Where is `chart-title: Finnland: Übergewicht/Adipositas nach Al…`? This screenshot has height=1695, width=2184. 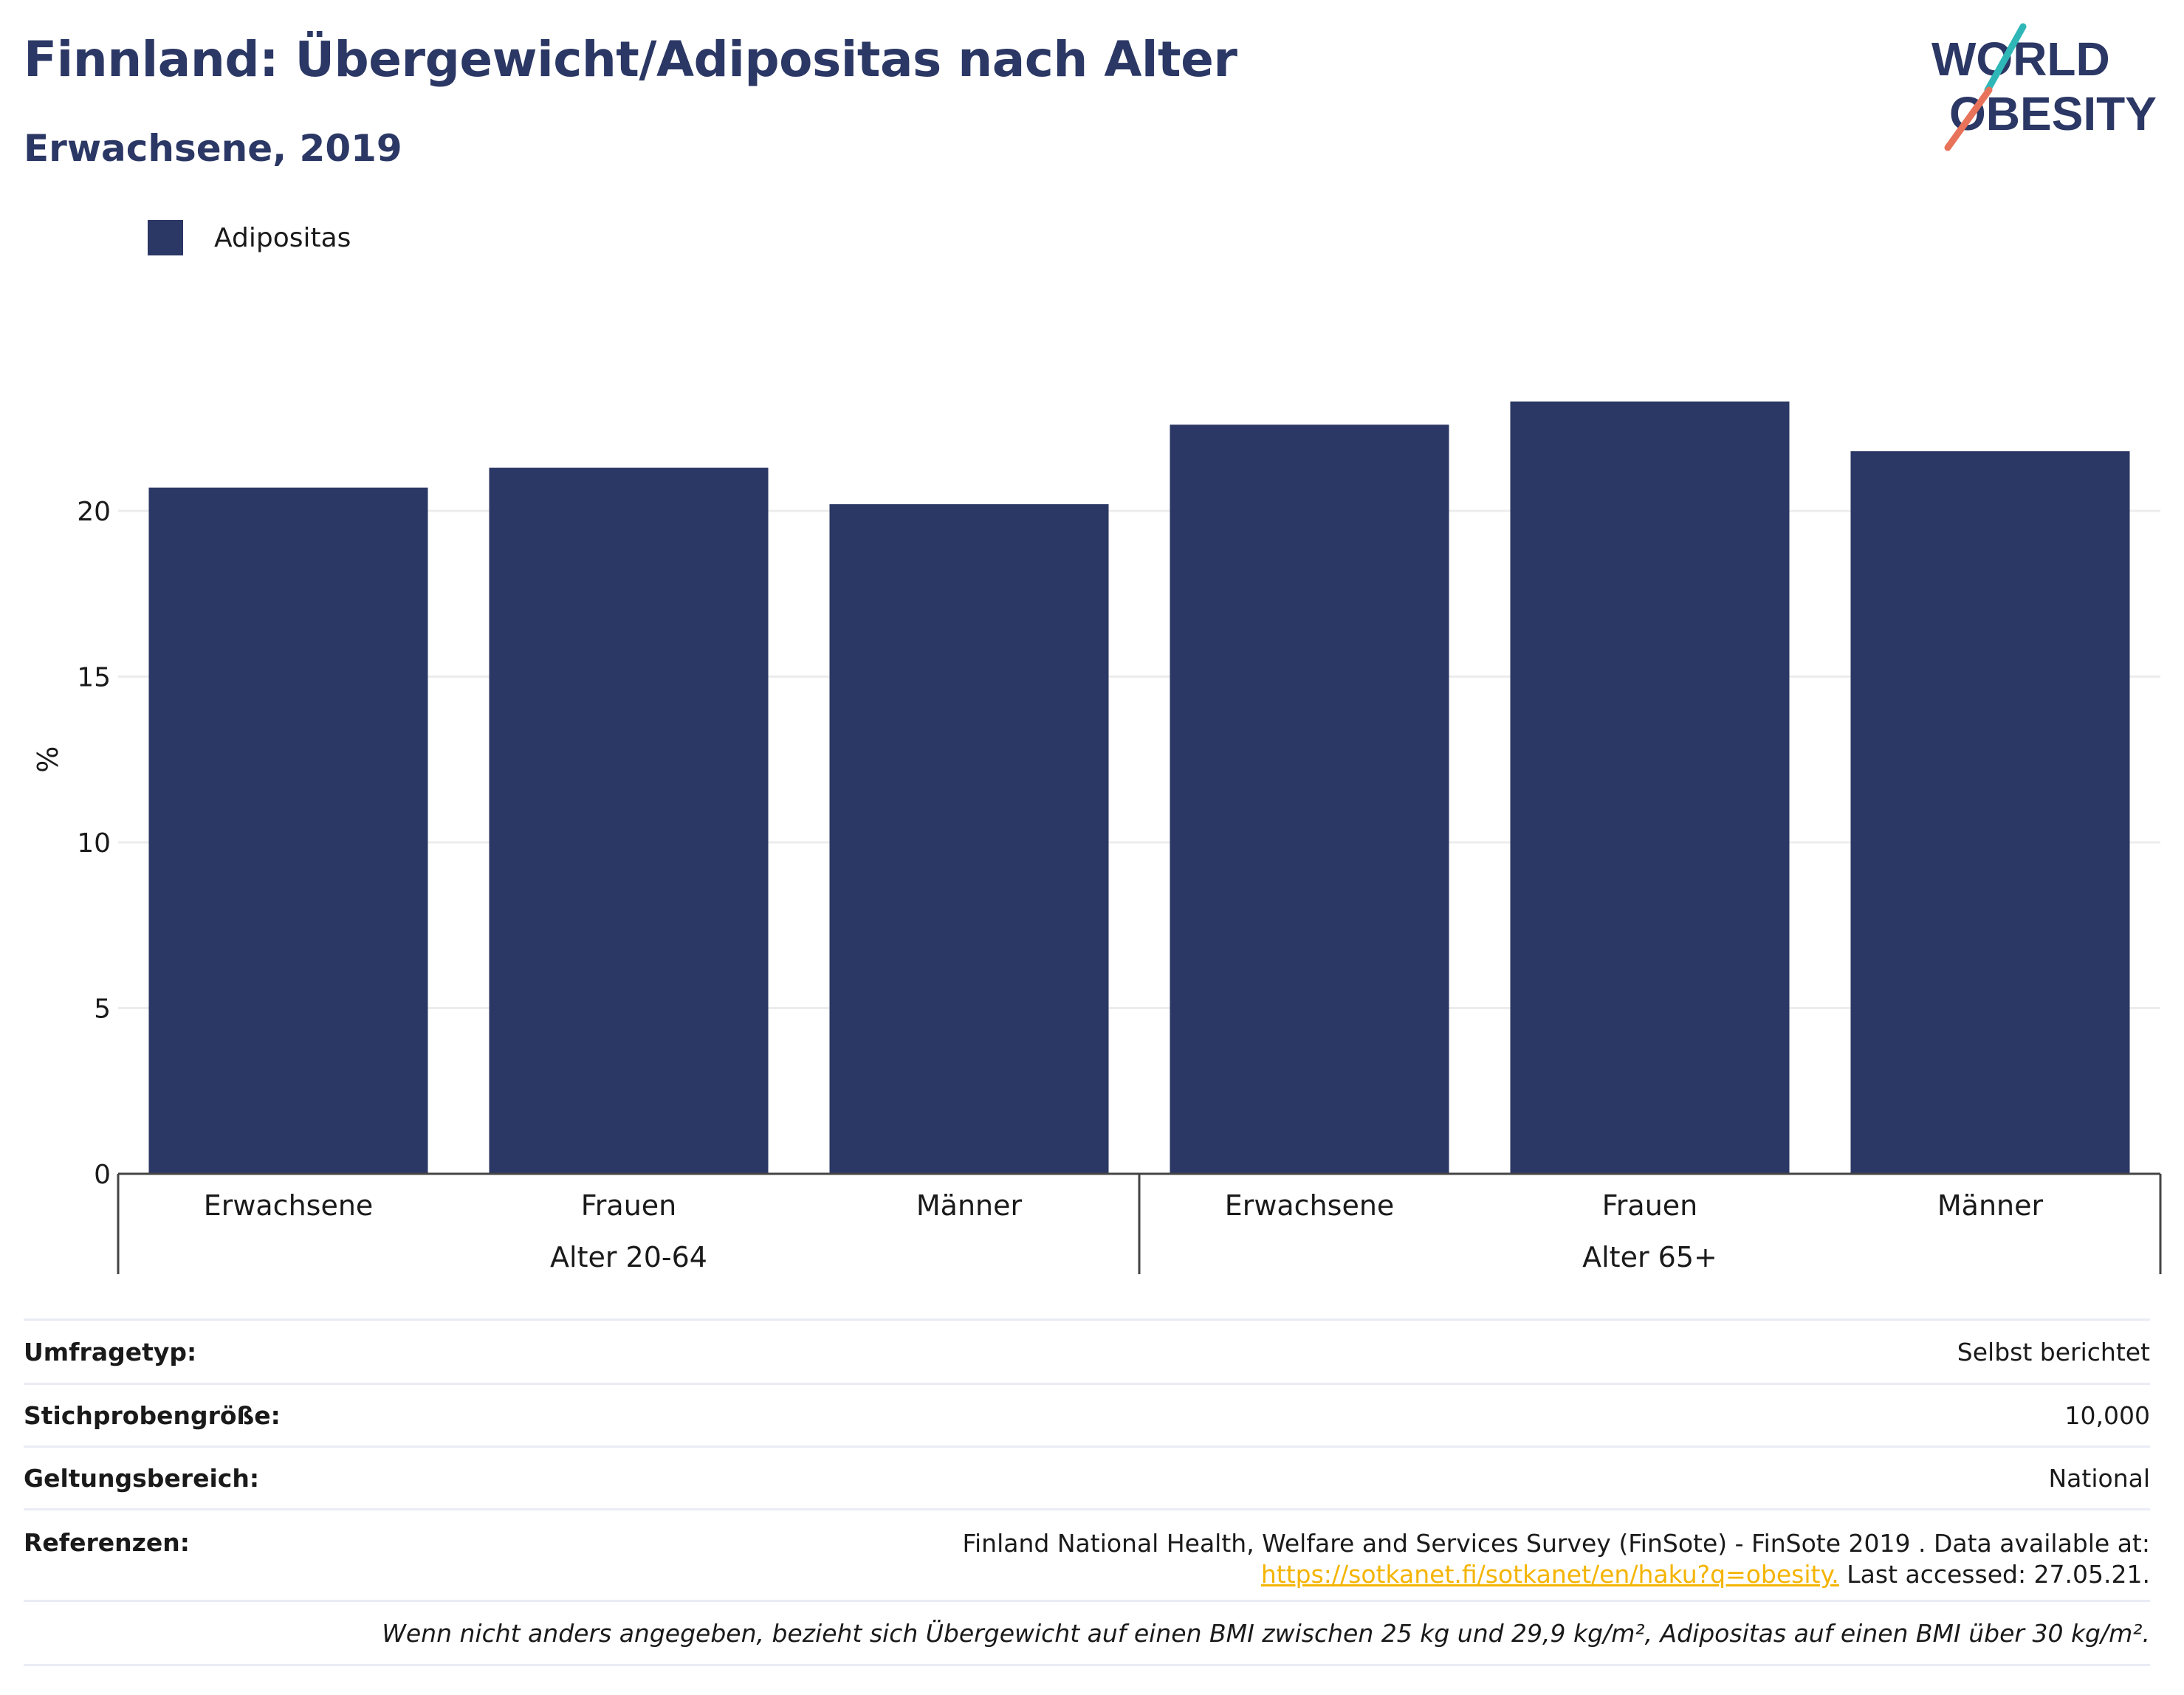
chart-title: Finnland: Übergewicht/Adipositas nach Al… is located at coordinates (631, 60).